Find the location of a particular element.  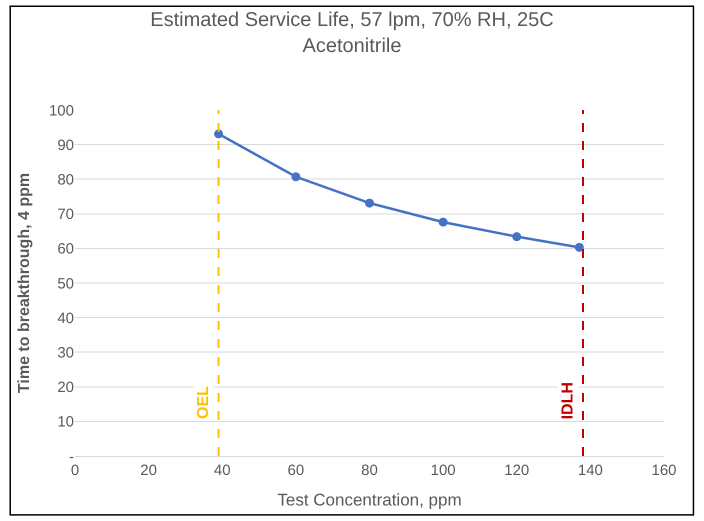

x-tick-label: 100 is located at coordinates (443, 470).